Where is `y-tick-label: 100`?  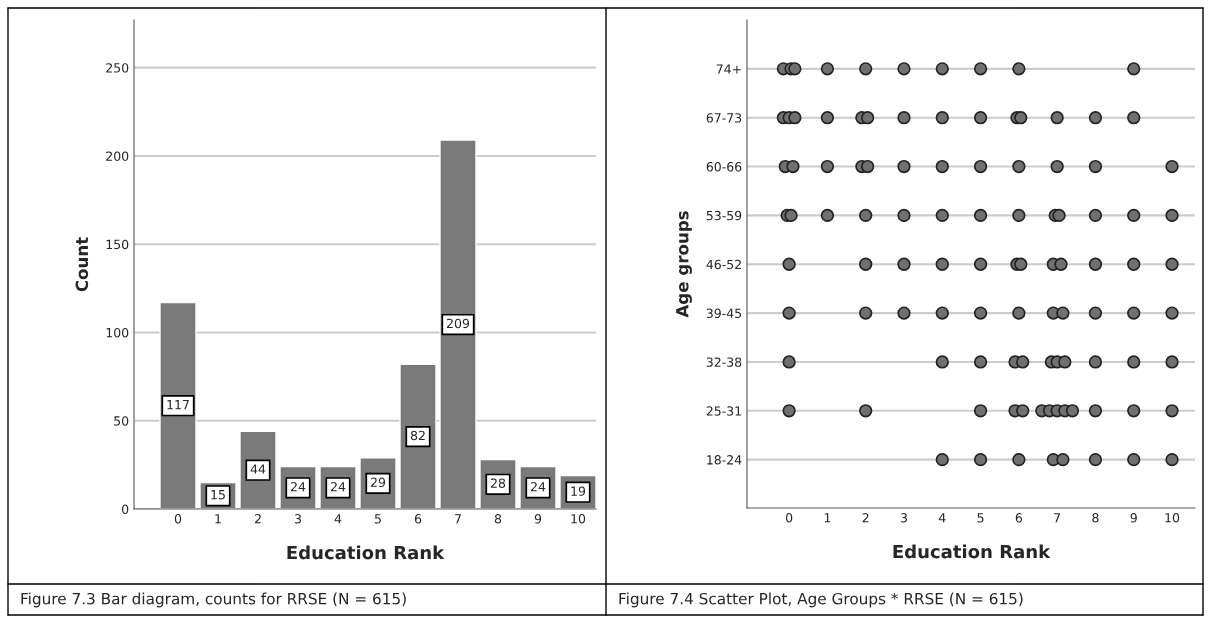
y-tick-label: 100 is located at coordinates (117, 332).